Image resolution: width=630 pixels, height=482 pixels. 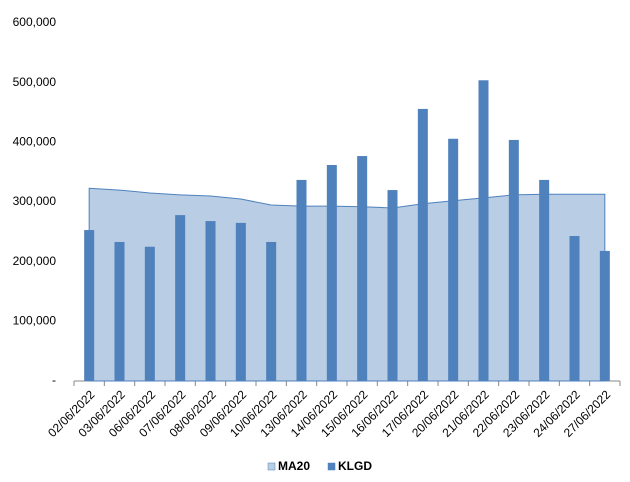 What do you see at coordinates (294, 466) in the screenshot?
I see `legend-label: MA20` at bounding box center [294, 466].